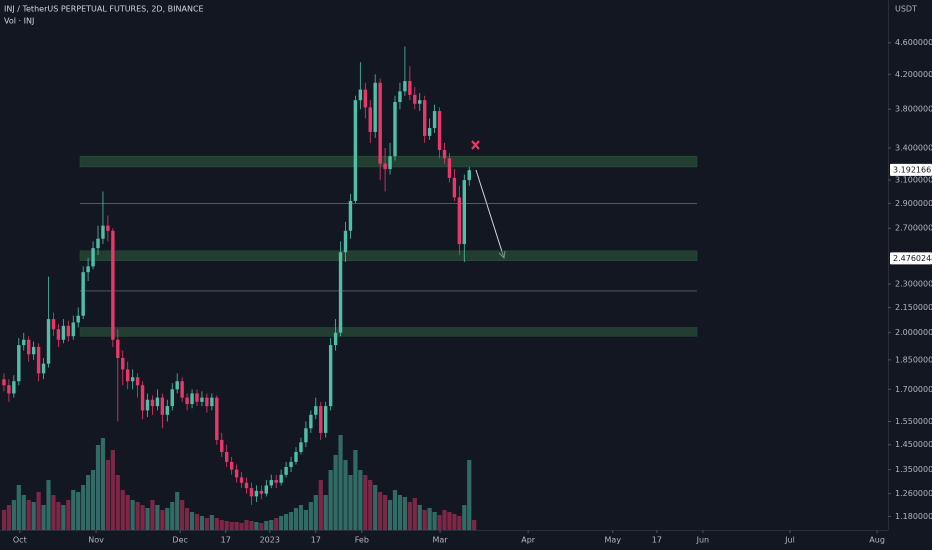 The width and height of the screenshot is (932, 550). Describe the element at coordinates (613, 540) in the screenshot. I see `x-tick-label: May` at that location.